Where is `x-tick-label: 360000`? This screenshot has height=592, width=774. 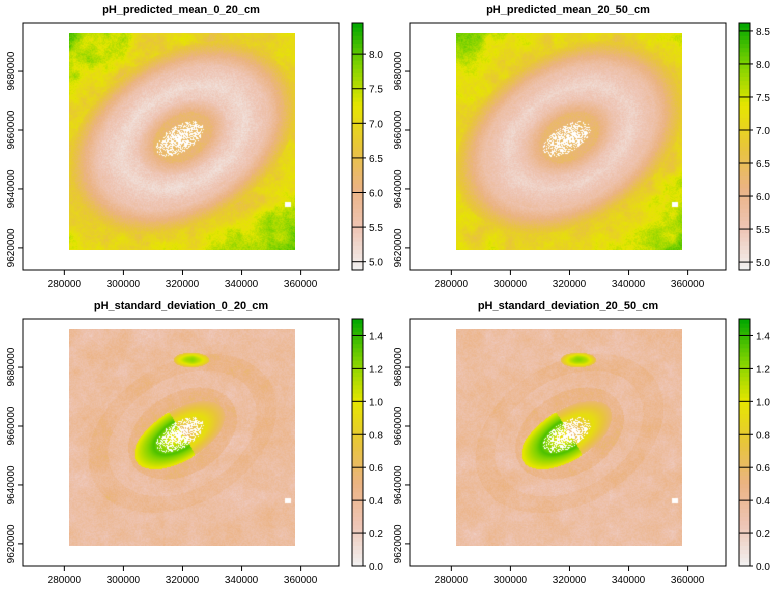
x-tick-label: 360000 is located at coordinates (688, 284).